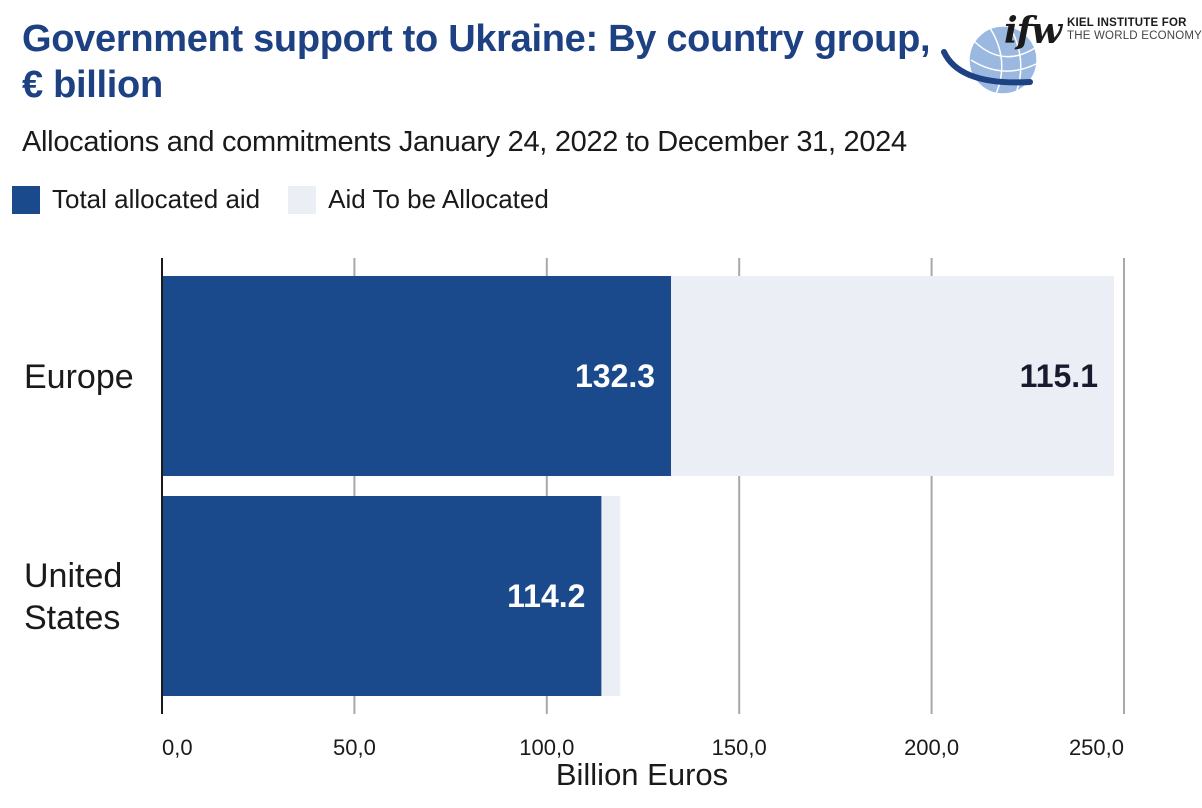  What do you see at coordinates (417, 376) in the screenshot?
I see `bar-europe-allocated` at bounding box center [417, 376].